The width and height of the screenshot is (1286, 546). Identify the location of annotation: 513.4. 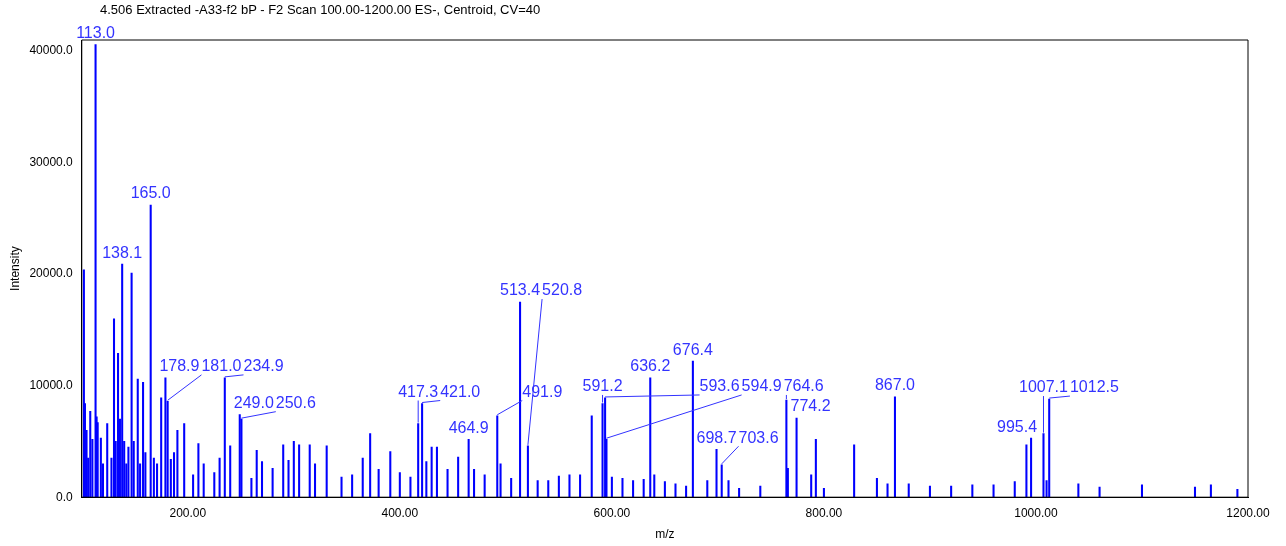
(520, 290).